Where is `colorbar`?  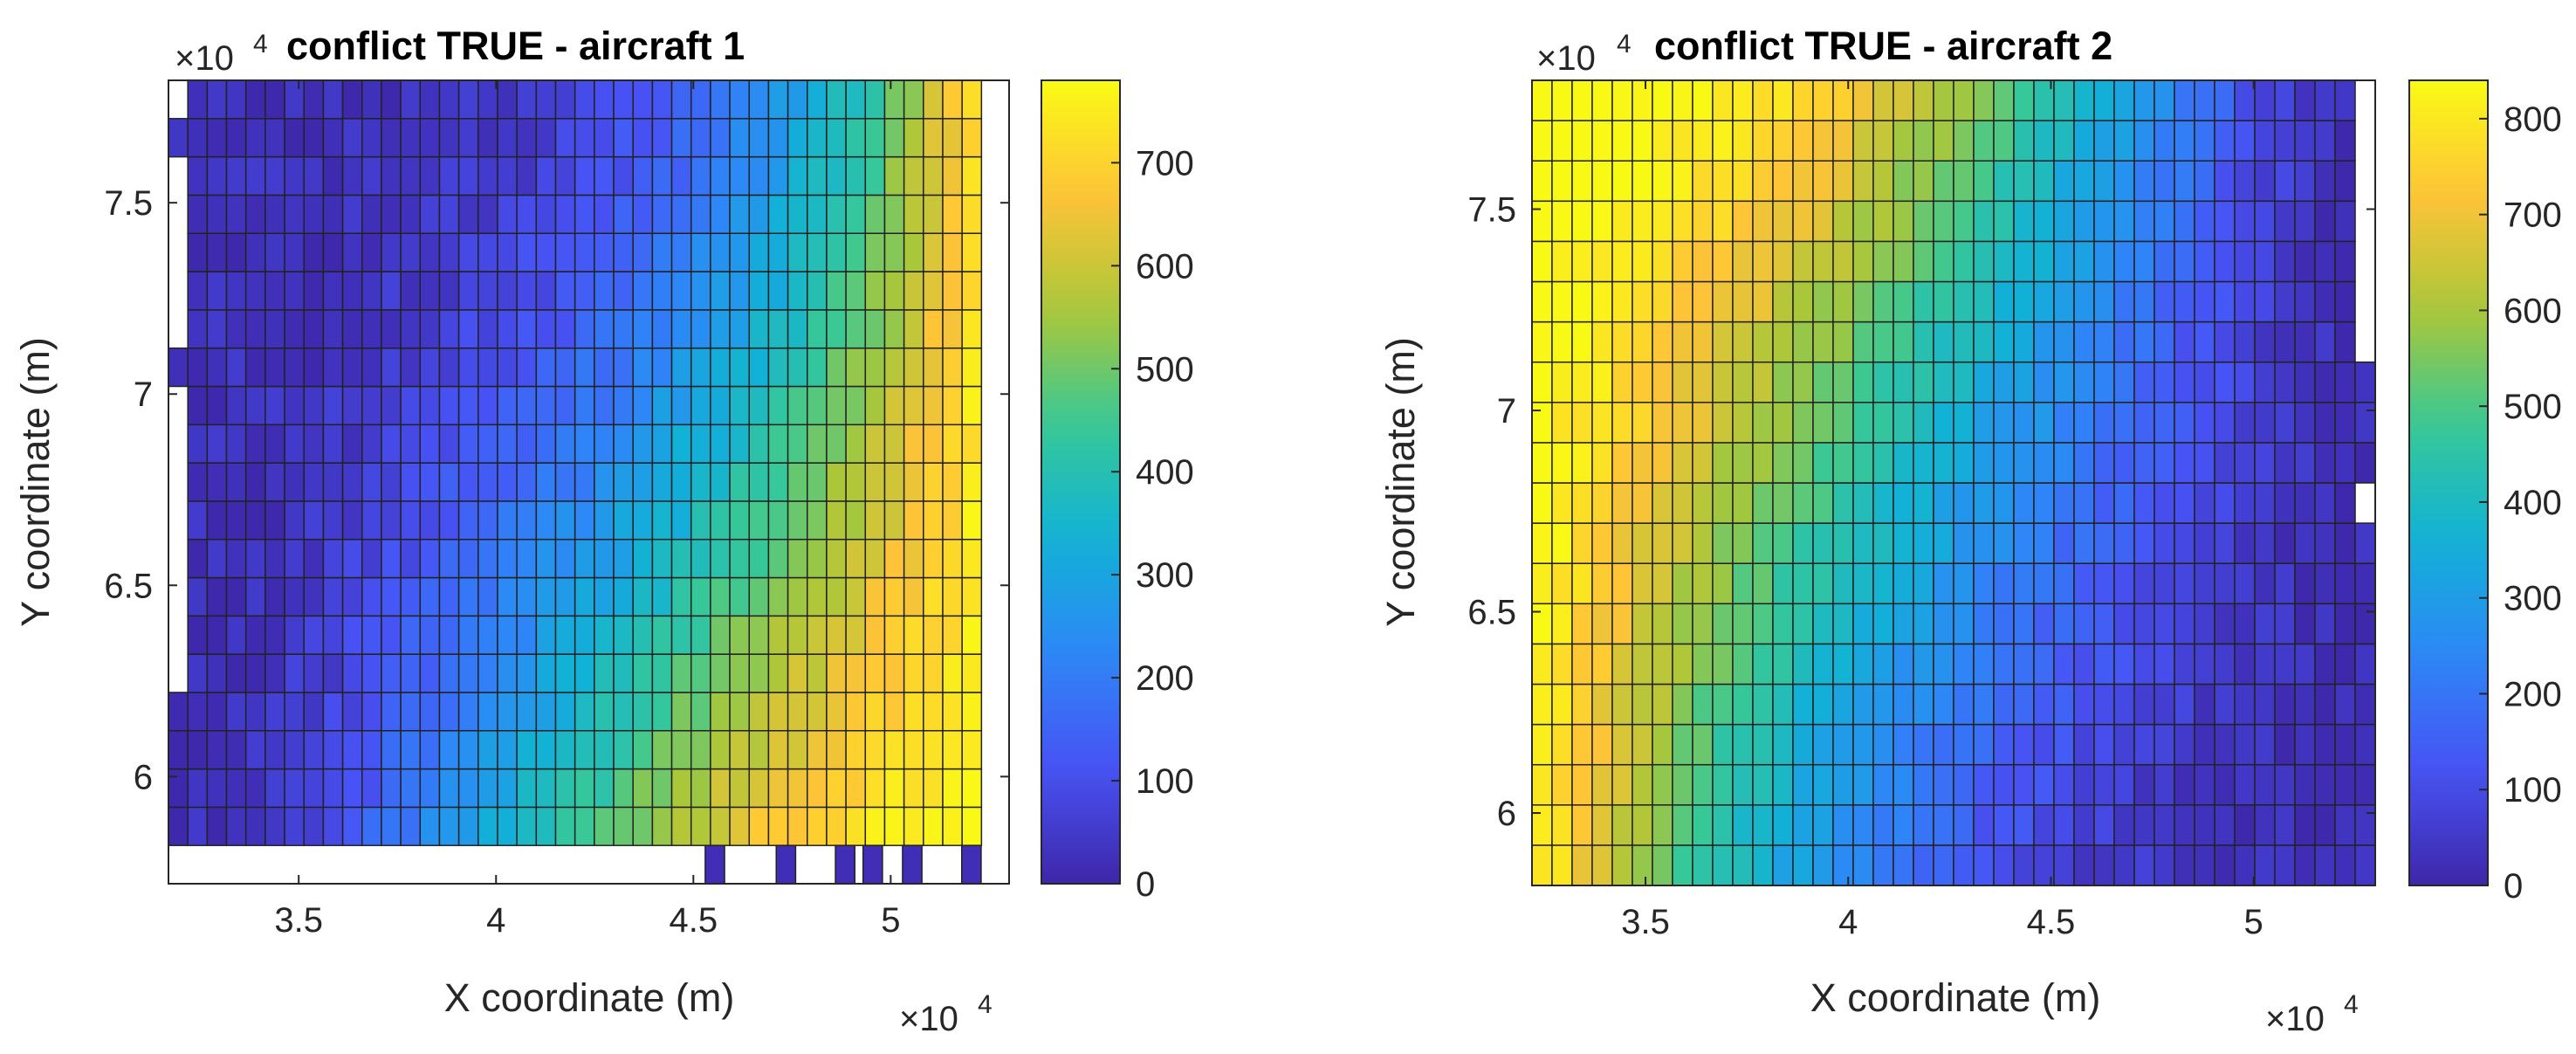 colorbar is located at coordinates (1081, 482).